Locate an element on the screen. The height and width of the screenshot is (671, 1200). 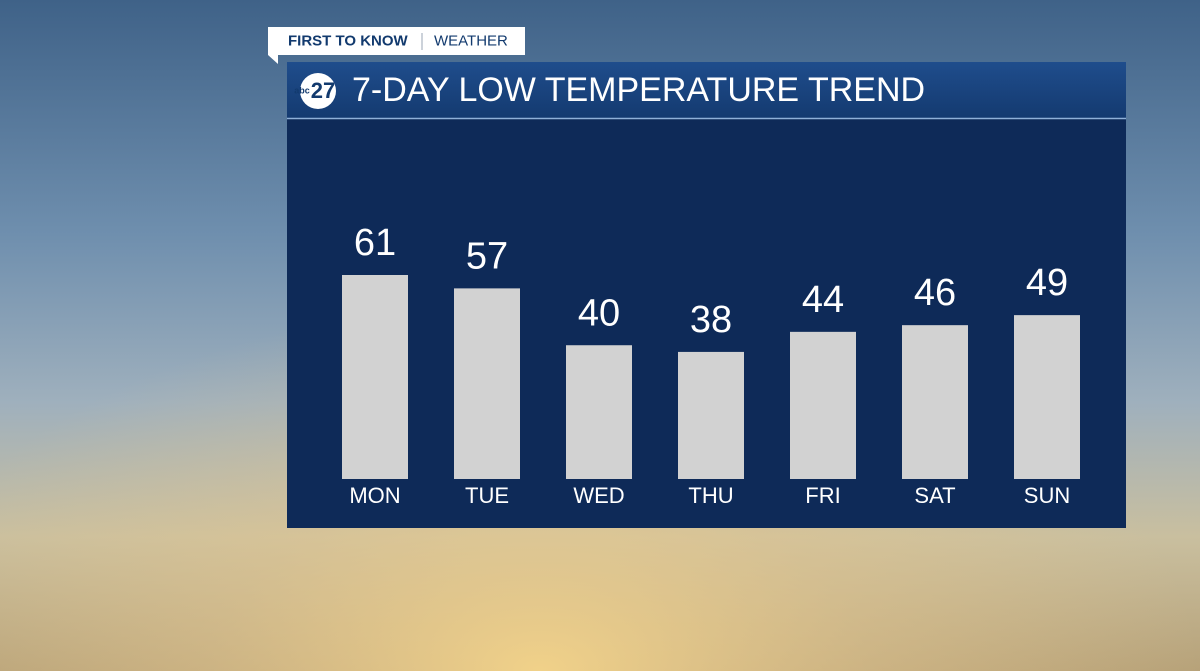
logo-circle is located at coordinates (318, 91).